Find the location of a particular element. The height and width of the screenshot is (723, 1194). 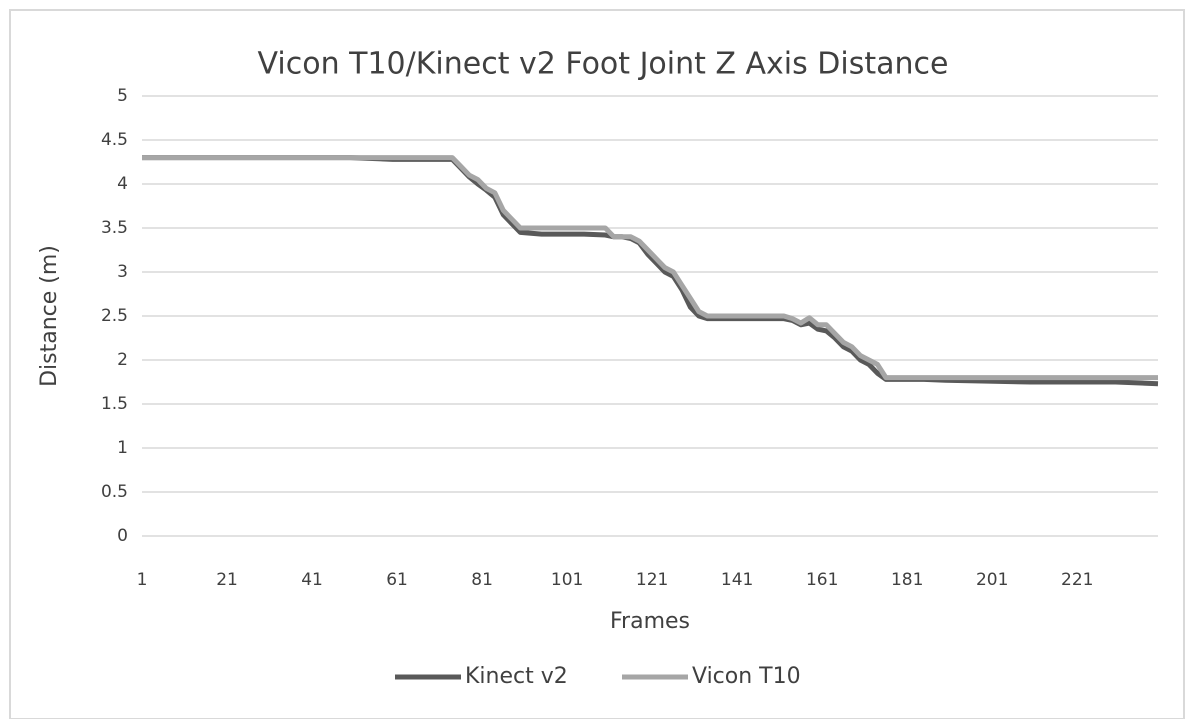

y-tick-label: 3.5 is located at coordinates (114, 228).